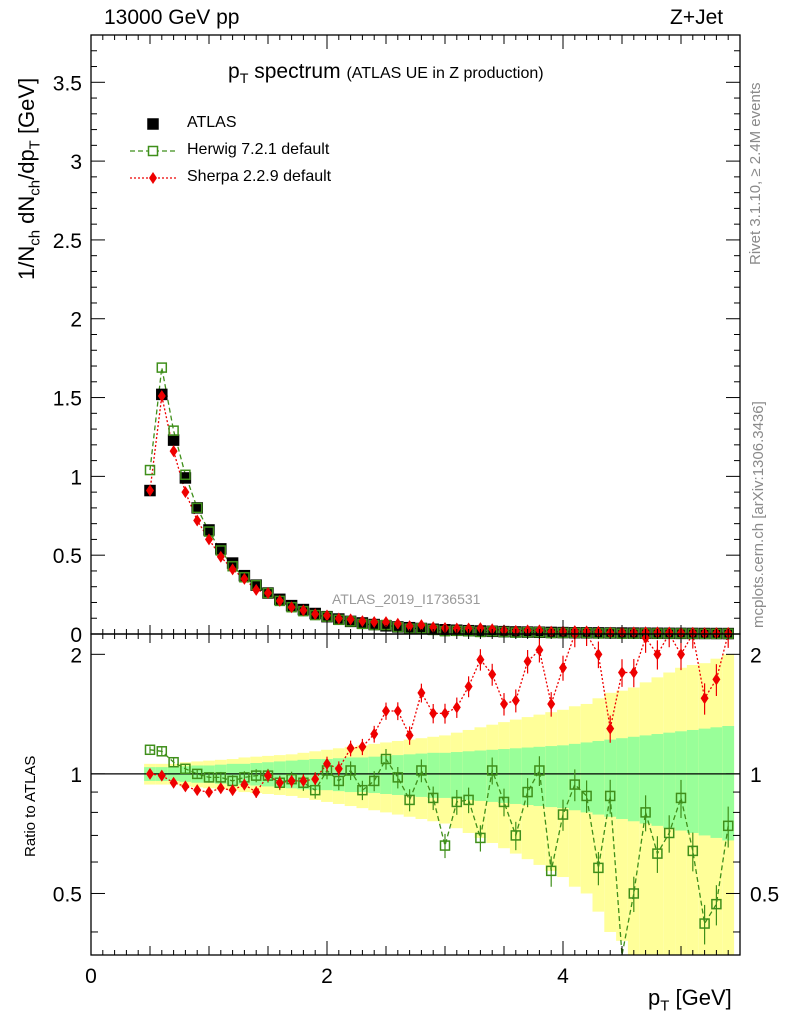  What do you see at coordinates (756, 775) in the screenshot?
I see `ratio-tick-label-right-1: 1` at bounding box center [756, 775].